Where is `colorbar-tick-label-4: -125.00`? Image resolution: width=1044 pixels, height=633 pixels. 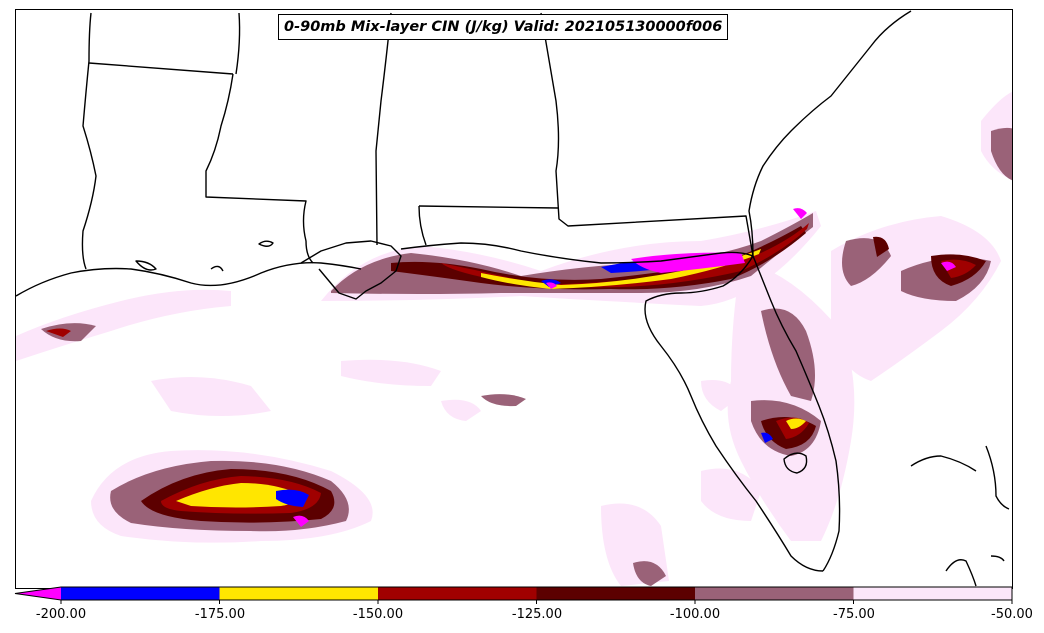 colorbar-tick-label-4: -125.00 is located at coordinates (537, 614).